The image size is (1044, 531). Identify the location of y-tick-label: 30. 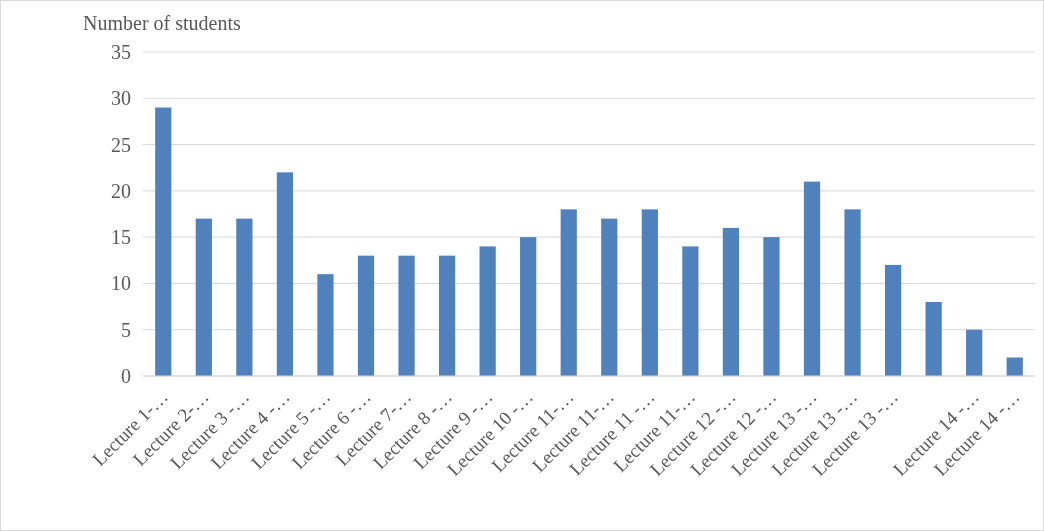
(121, 98).